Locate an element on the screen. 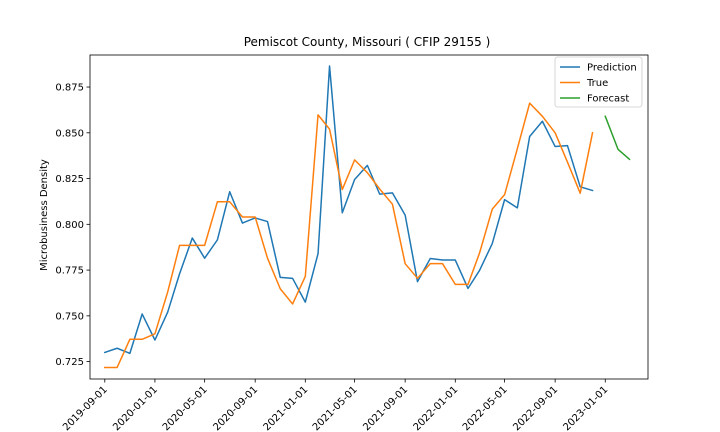  legend-box is located at coordinates (598, 82).